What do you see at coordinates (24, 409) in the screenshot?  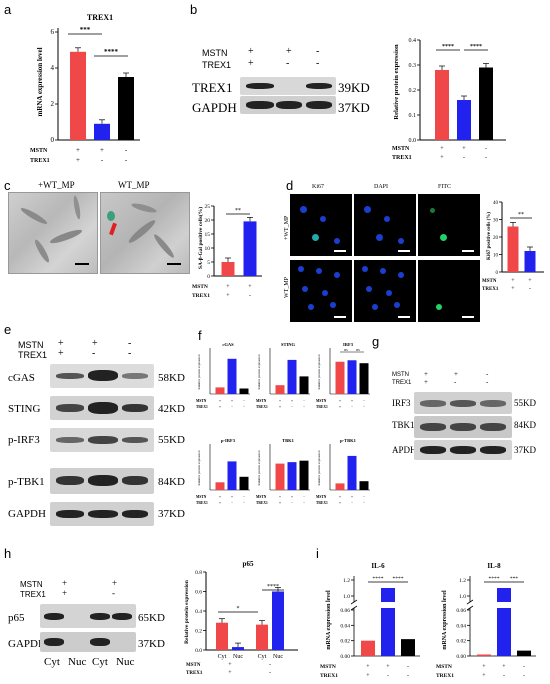 I see `blot-e-sting: STING` at bounding box center [24, 409].